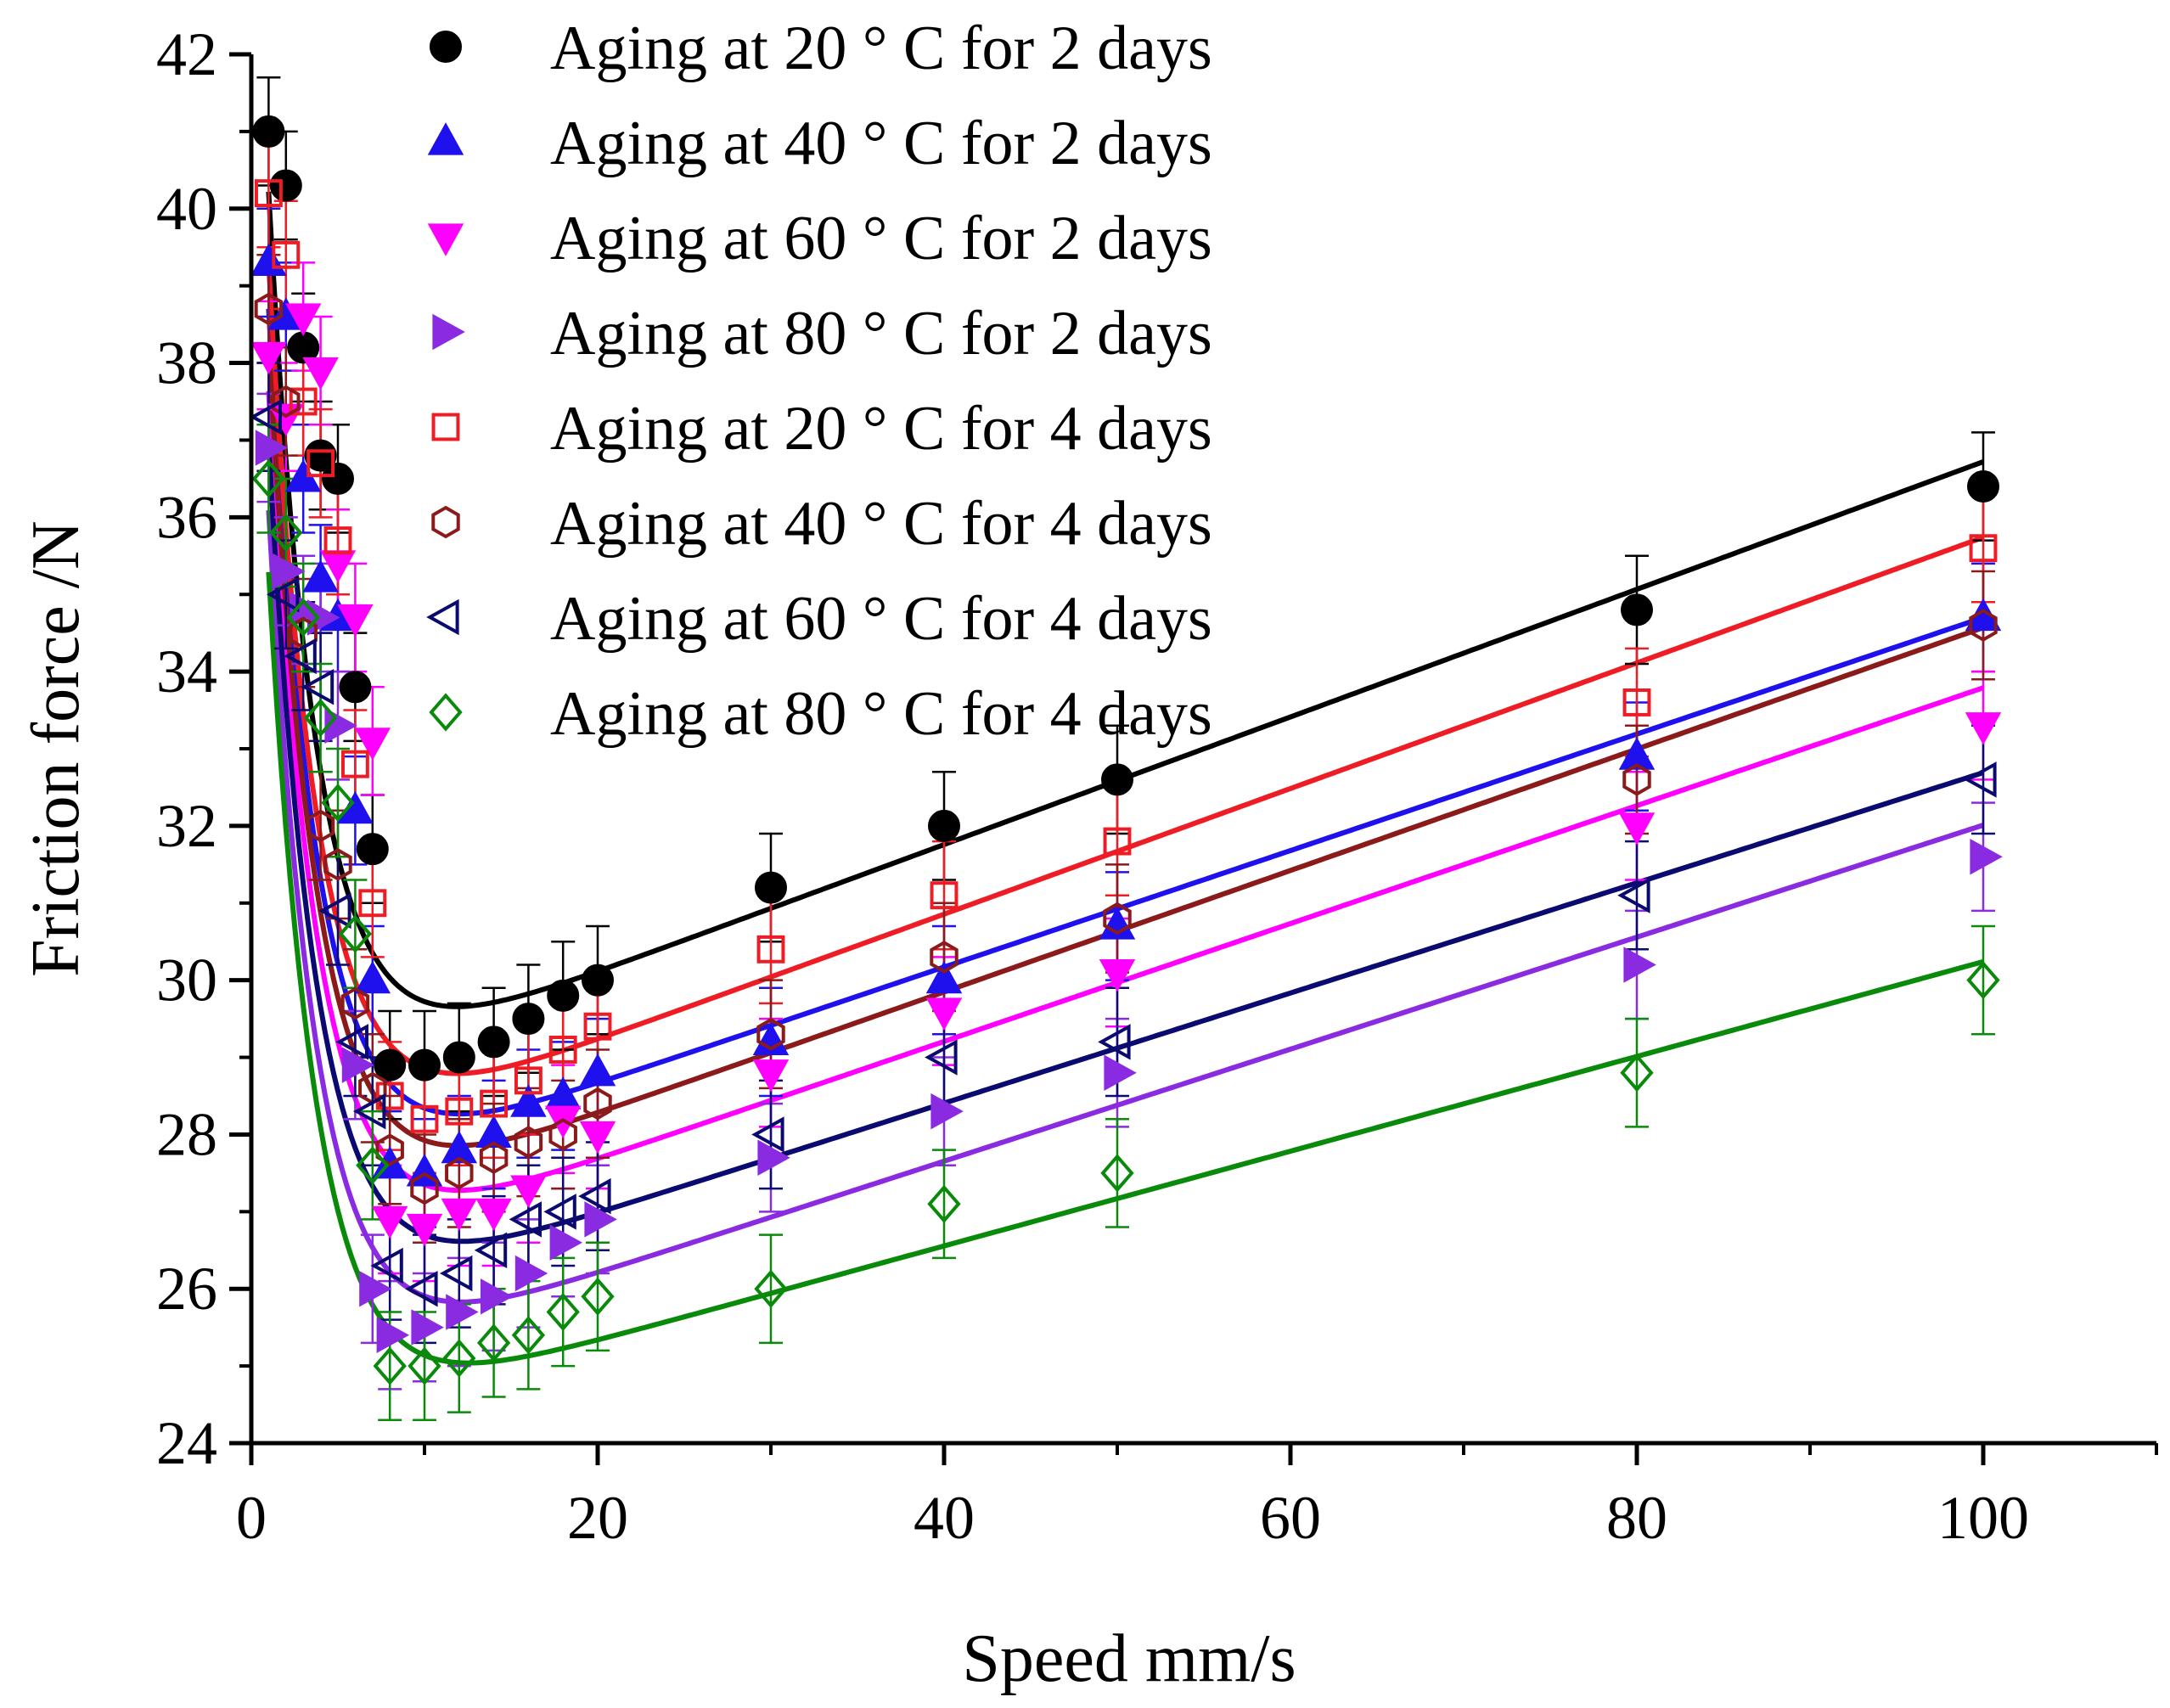 The width and height of the screenshot is (2170, 1708). What do you see at coordinates (528, 1191) in the screenshot?
I see `point-s3-p12` at bounding box center [528, 1191].